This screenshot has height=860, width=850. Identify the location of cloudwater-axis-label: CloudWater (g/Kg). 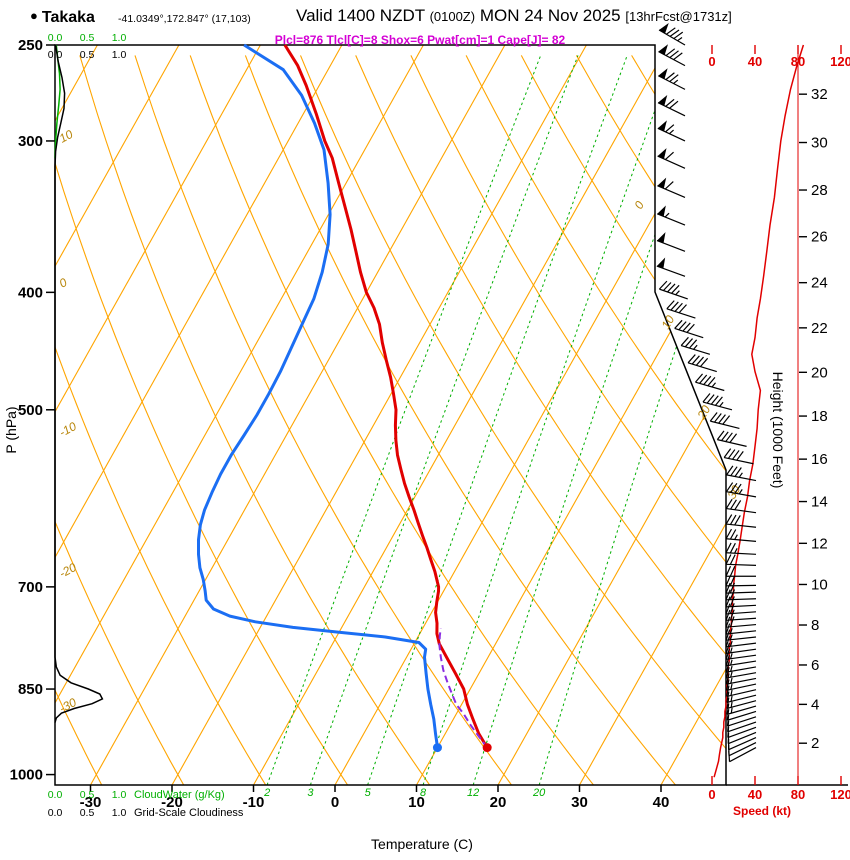
(179, 795).